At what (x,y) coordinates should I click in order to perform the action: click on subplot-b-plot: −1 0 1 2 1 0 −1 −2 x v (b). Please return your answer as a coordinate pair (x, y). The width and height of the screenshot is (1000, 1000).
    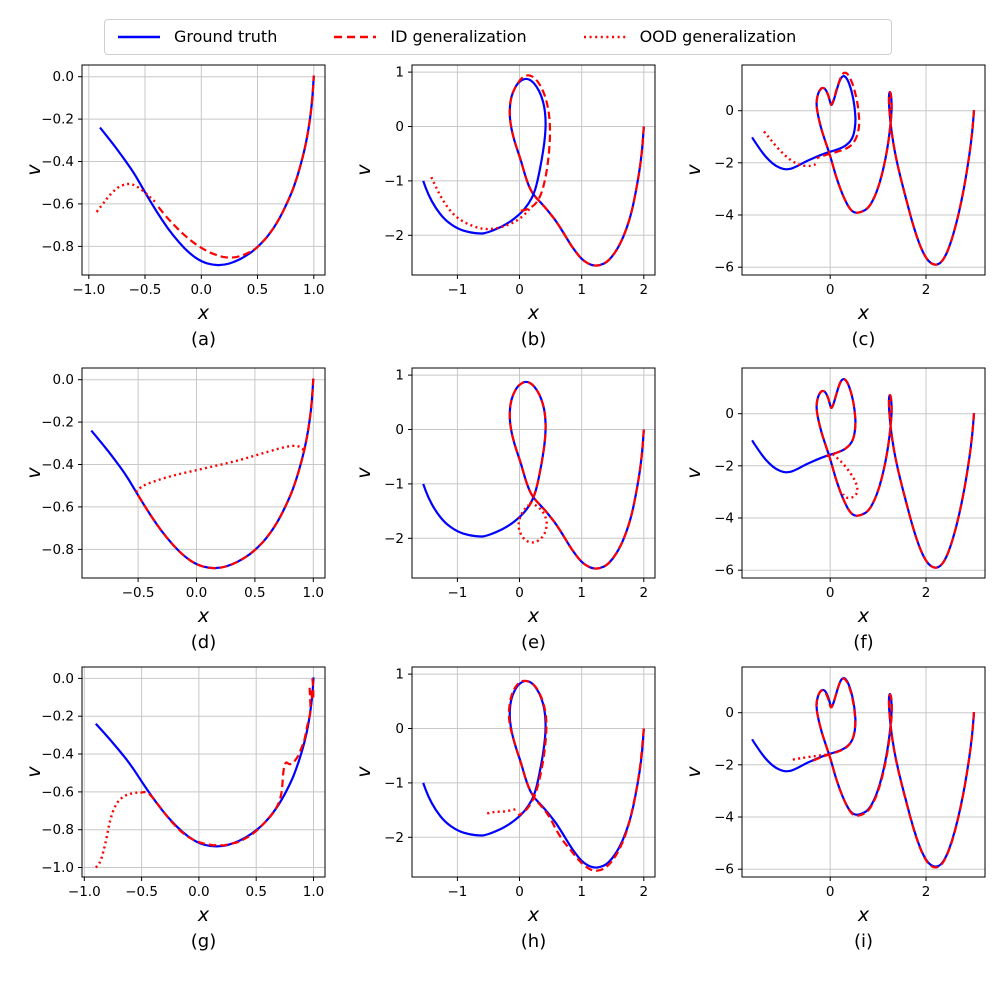
    Looking at the image, I should click on (504, 207).